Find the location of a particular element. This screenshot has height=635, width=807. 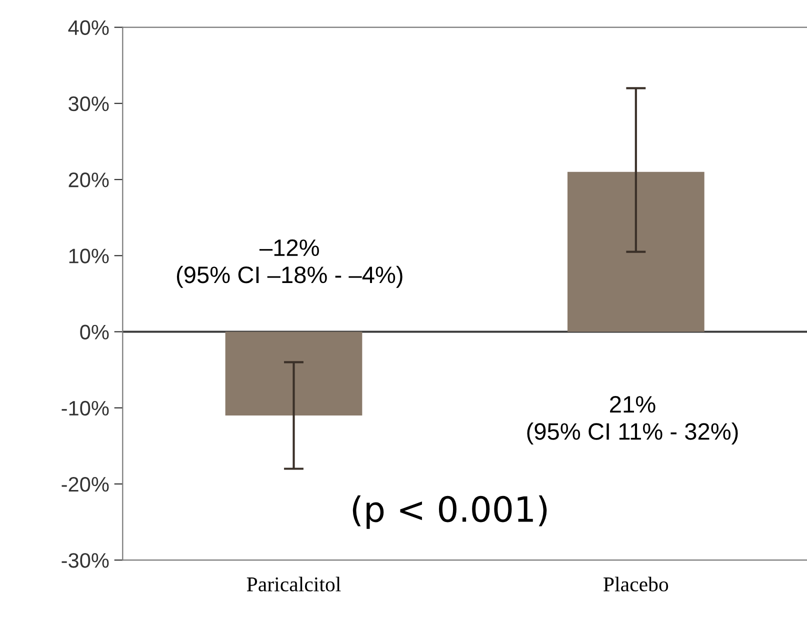

y-tick-label: -10% is located at coordinates (85, 408).